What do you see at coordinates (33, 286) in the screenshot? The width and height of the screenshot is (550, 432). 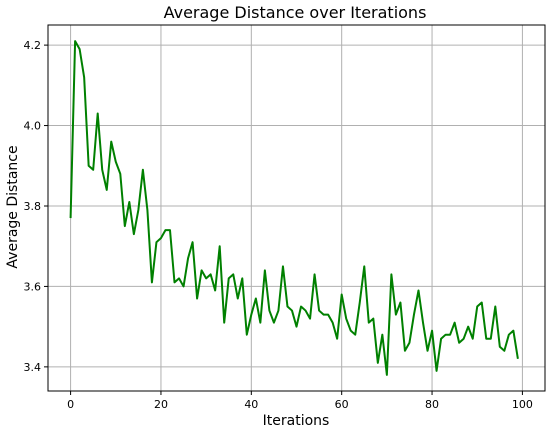 I see `y-tick-label: 3.6` at bounding box center [33, 286].